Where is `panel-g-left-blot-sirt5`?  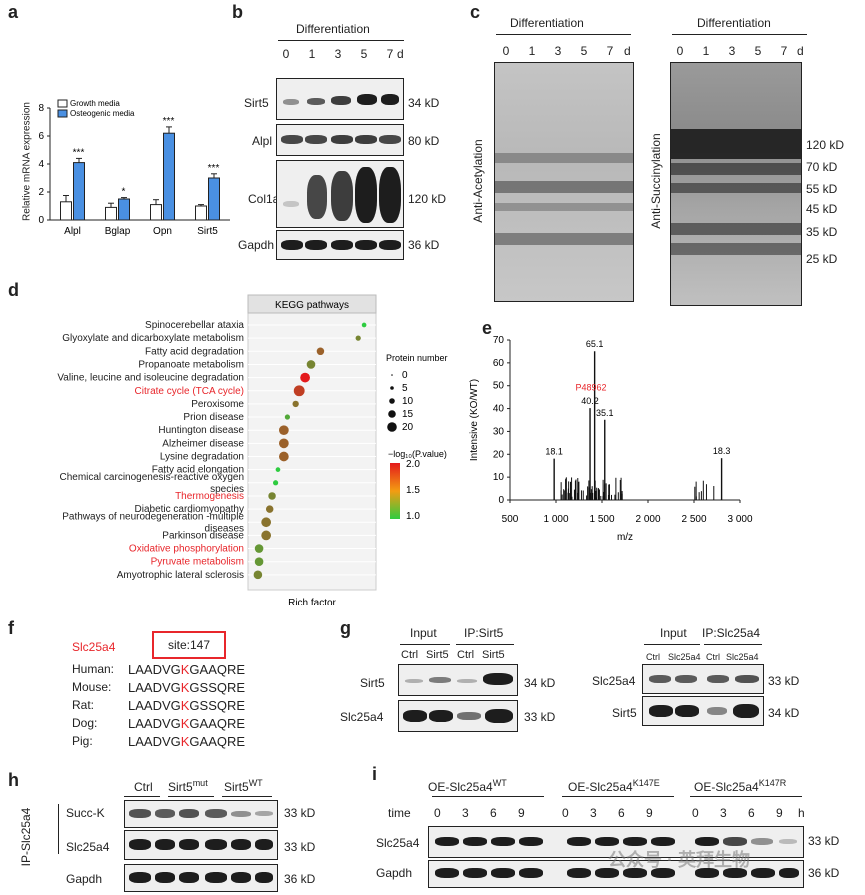 panel-g-left-blot-sirt5 is located at coordinates (458, 680).